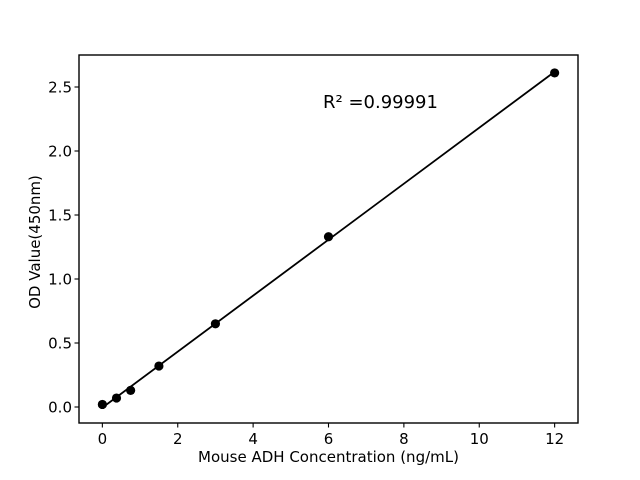  I want to click on x-tick-label: 4, so click(253, 439).